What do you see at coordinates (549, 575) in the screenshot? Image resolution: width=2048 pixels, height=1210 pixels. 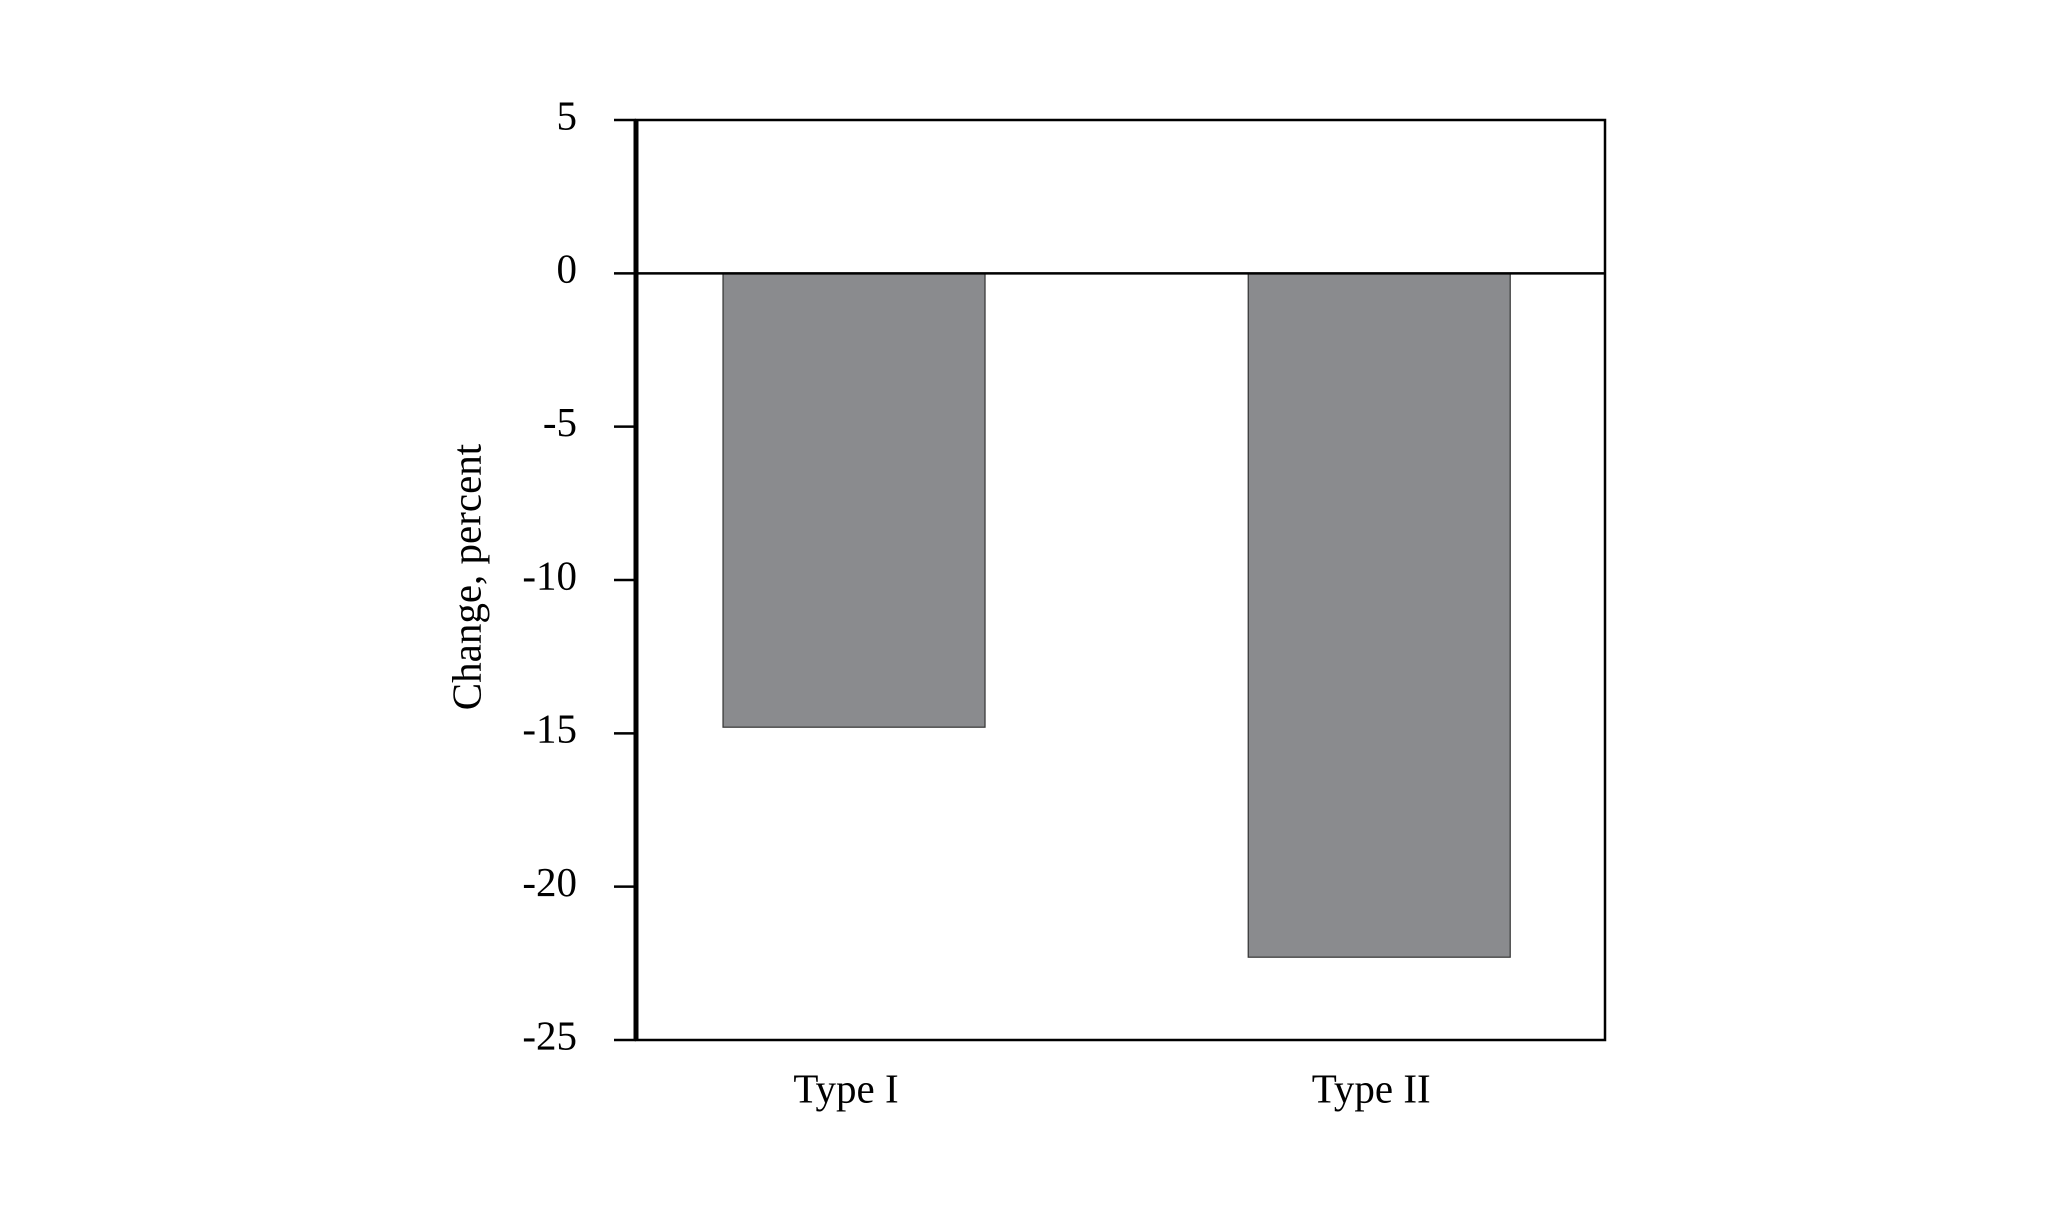 I see `y-tick-label: -10` at bounding box center [549, 575].